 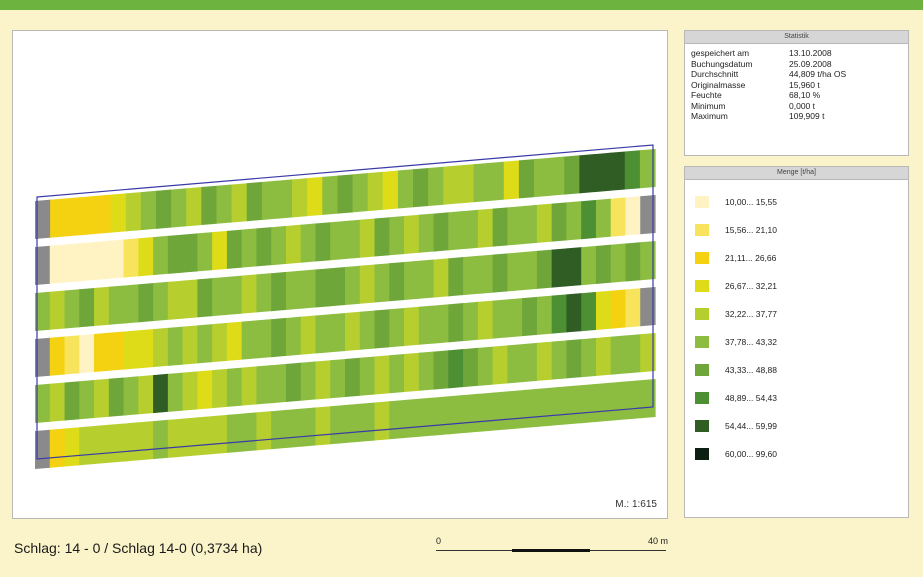 What do you see at coordinates (751, 314) in the screenshot?
I see `legend-label: 32,22... 37,77` at bounding box center [751, 314].